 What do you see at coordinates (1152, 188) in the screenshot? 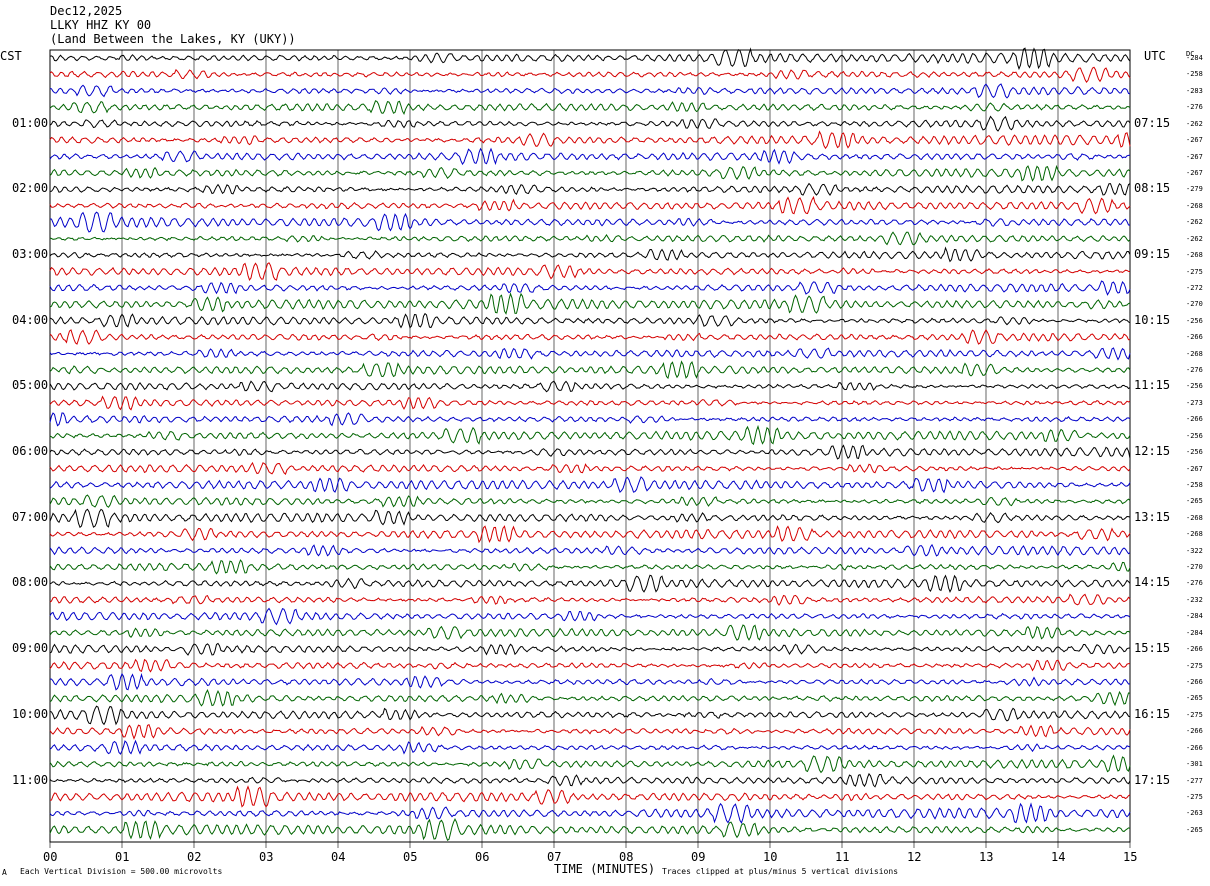
I see `right-hour-label: 08:15` at bounding box center [1152, 188].